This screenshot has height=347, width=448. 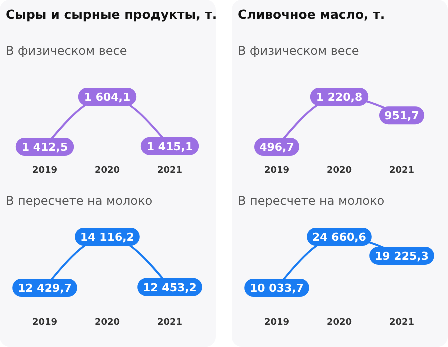 What do you see at coordinates (45, 288) in the screenshot?
I see `data-label: 12 429,7` at bounding box center [45, 288].